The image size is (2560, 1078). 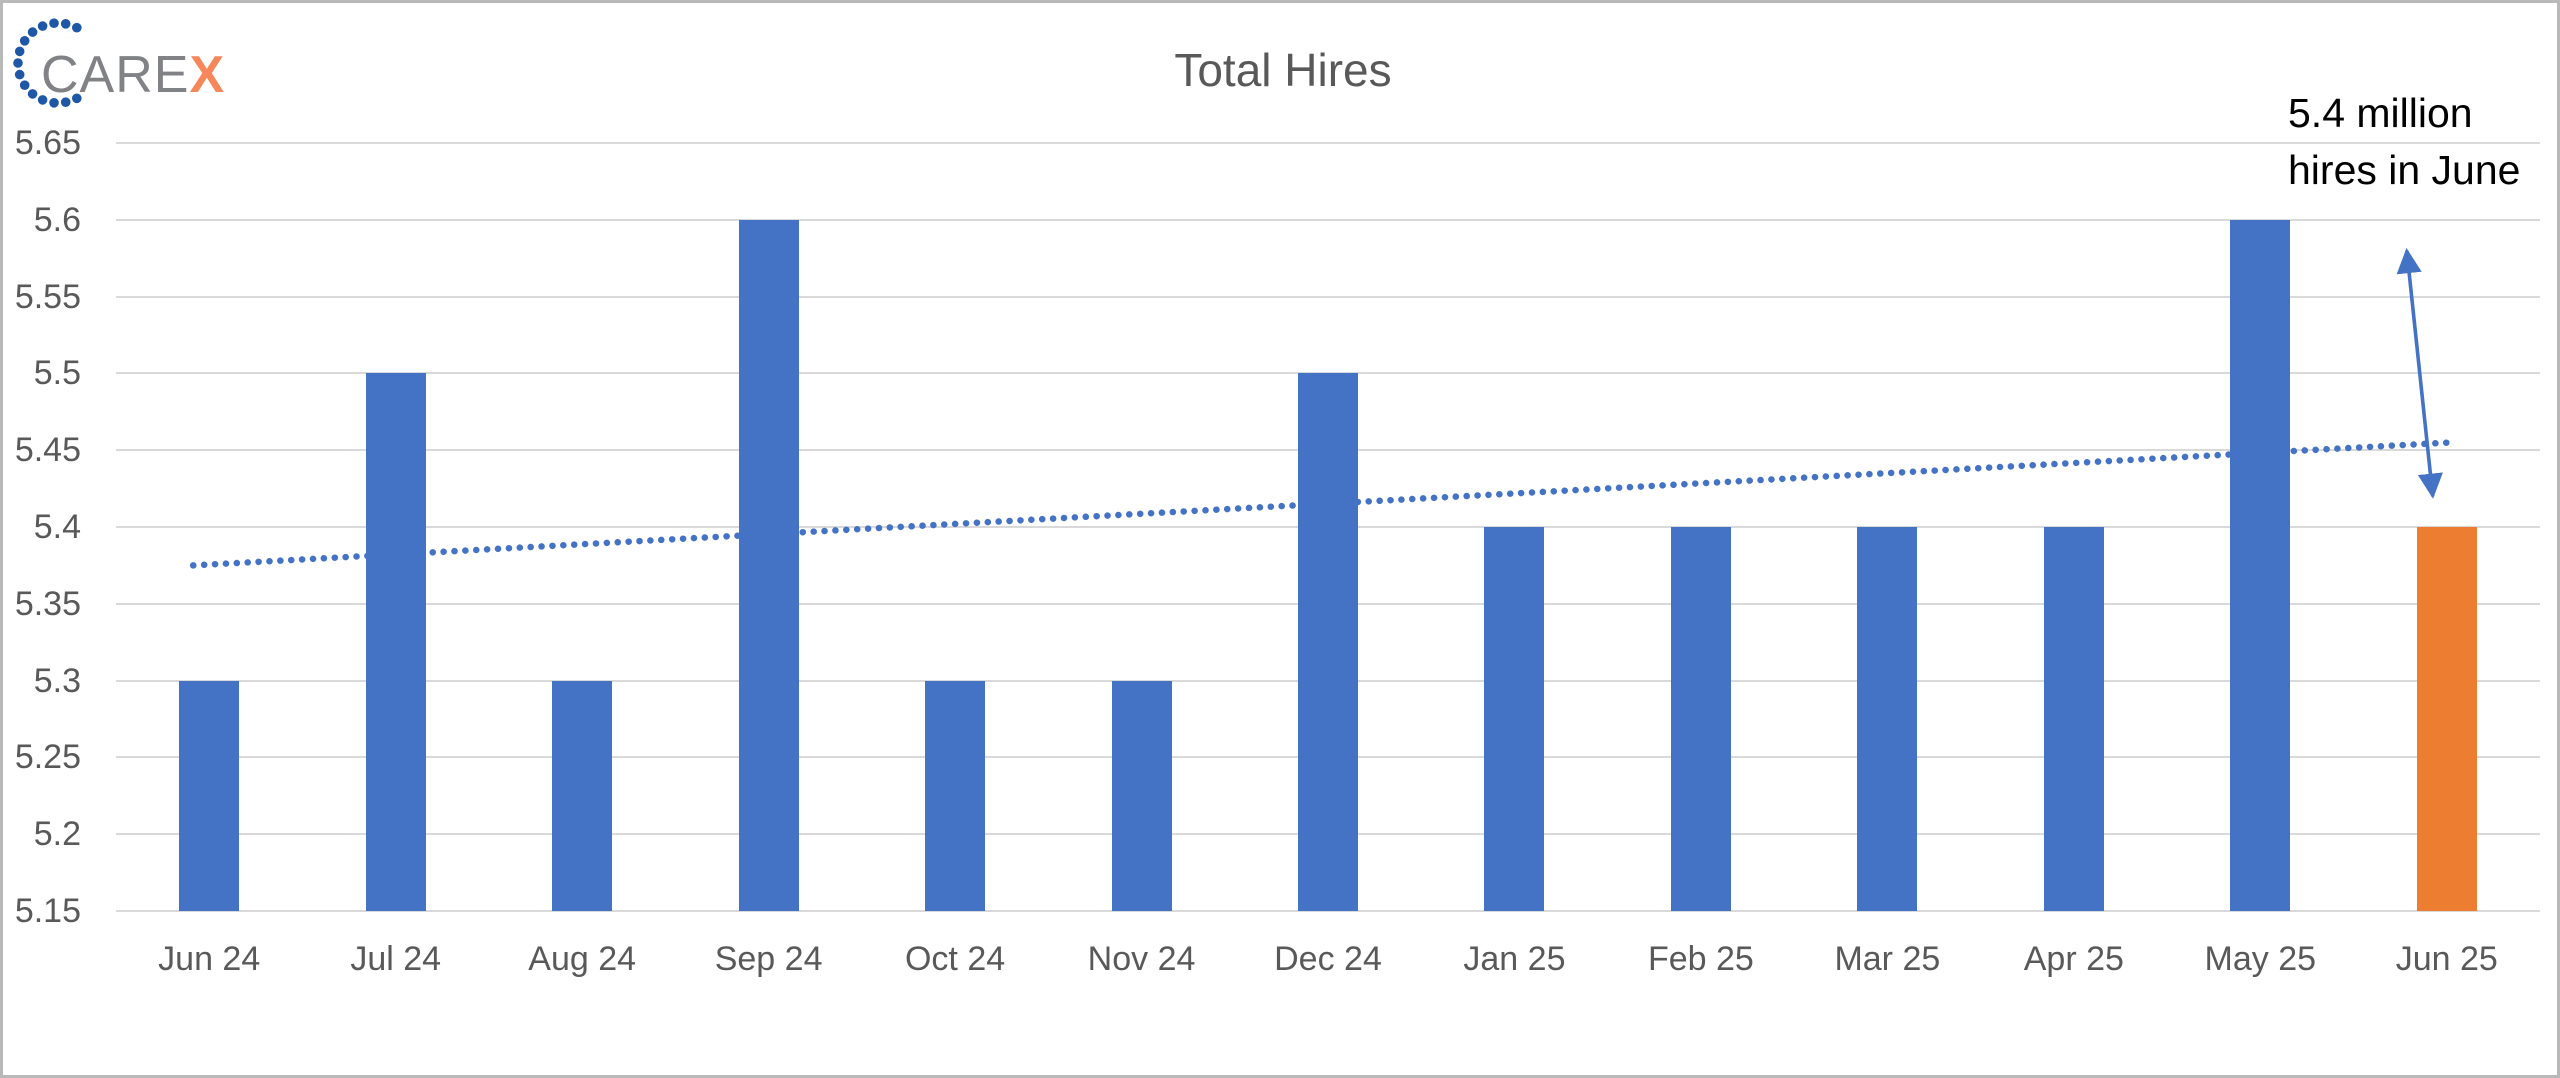 What do you see at coordinates (115, 75) in the screenshot?
I see `logo-text-gray: CARE` at bounding box center [115, 75].